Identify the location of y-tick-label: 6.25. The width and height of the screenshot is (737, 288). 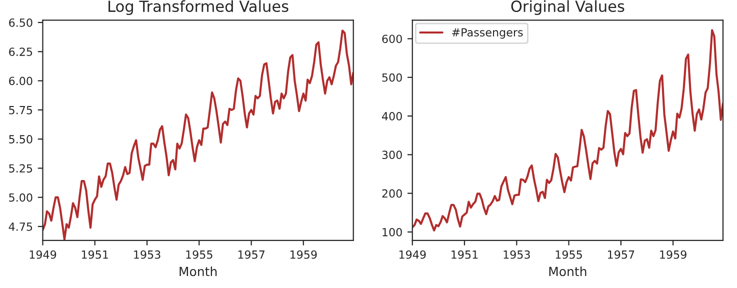
(20, 52).